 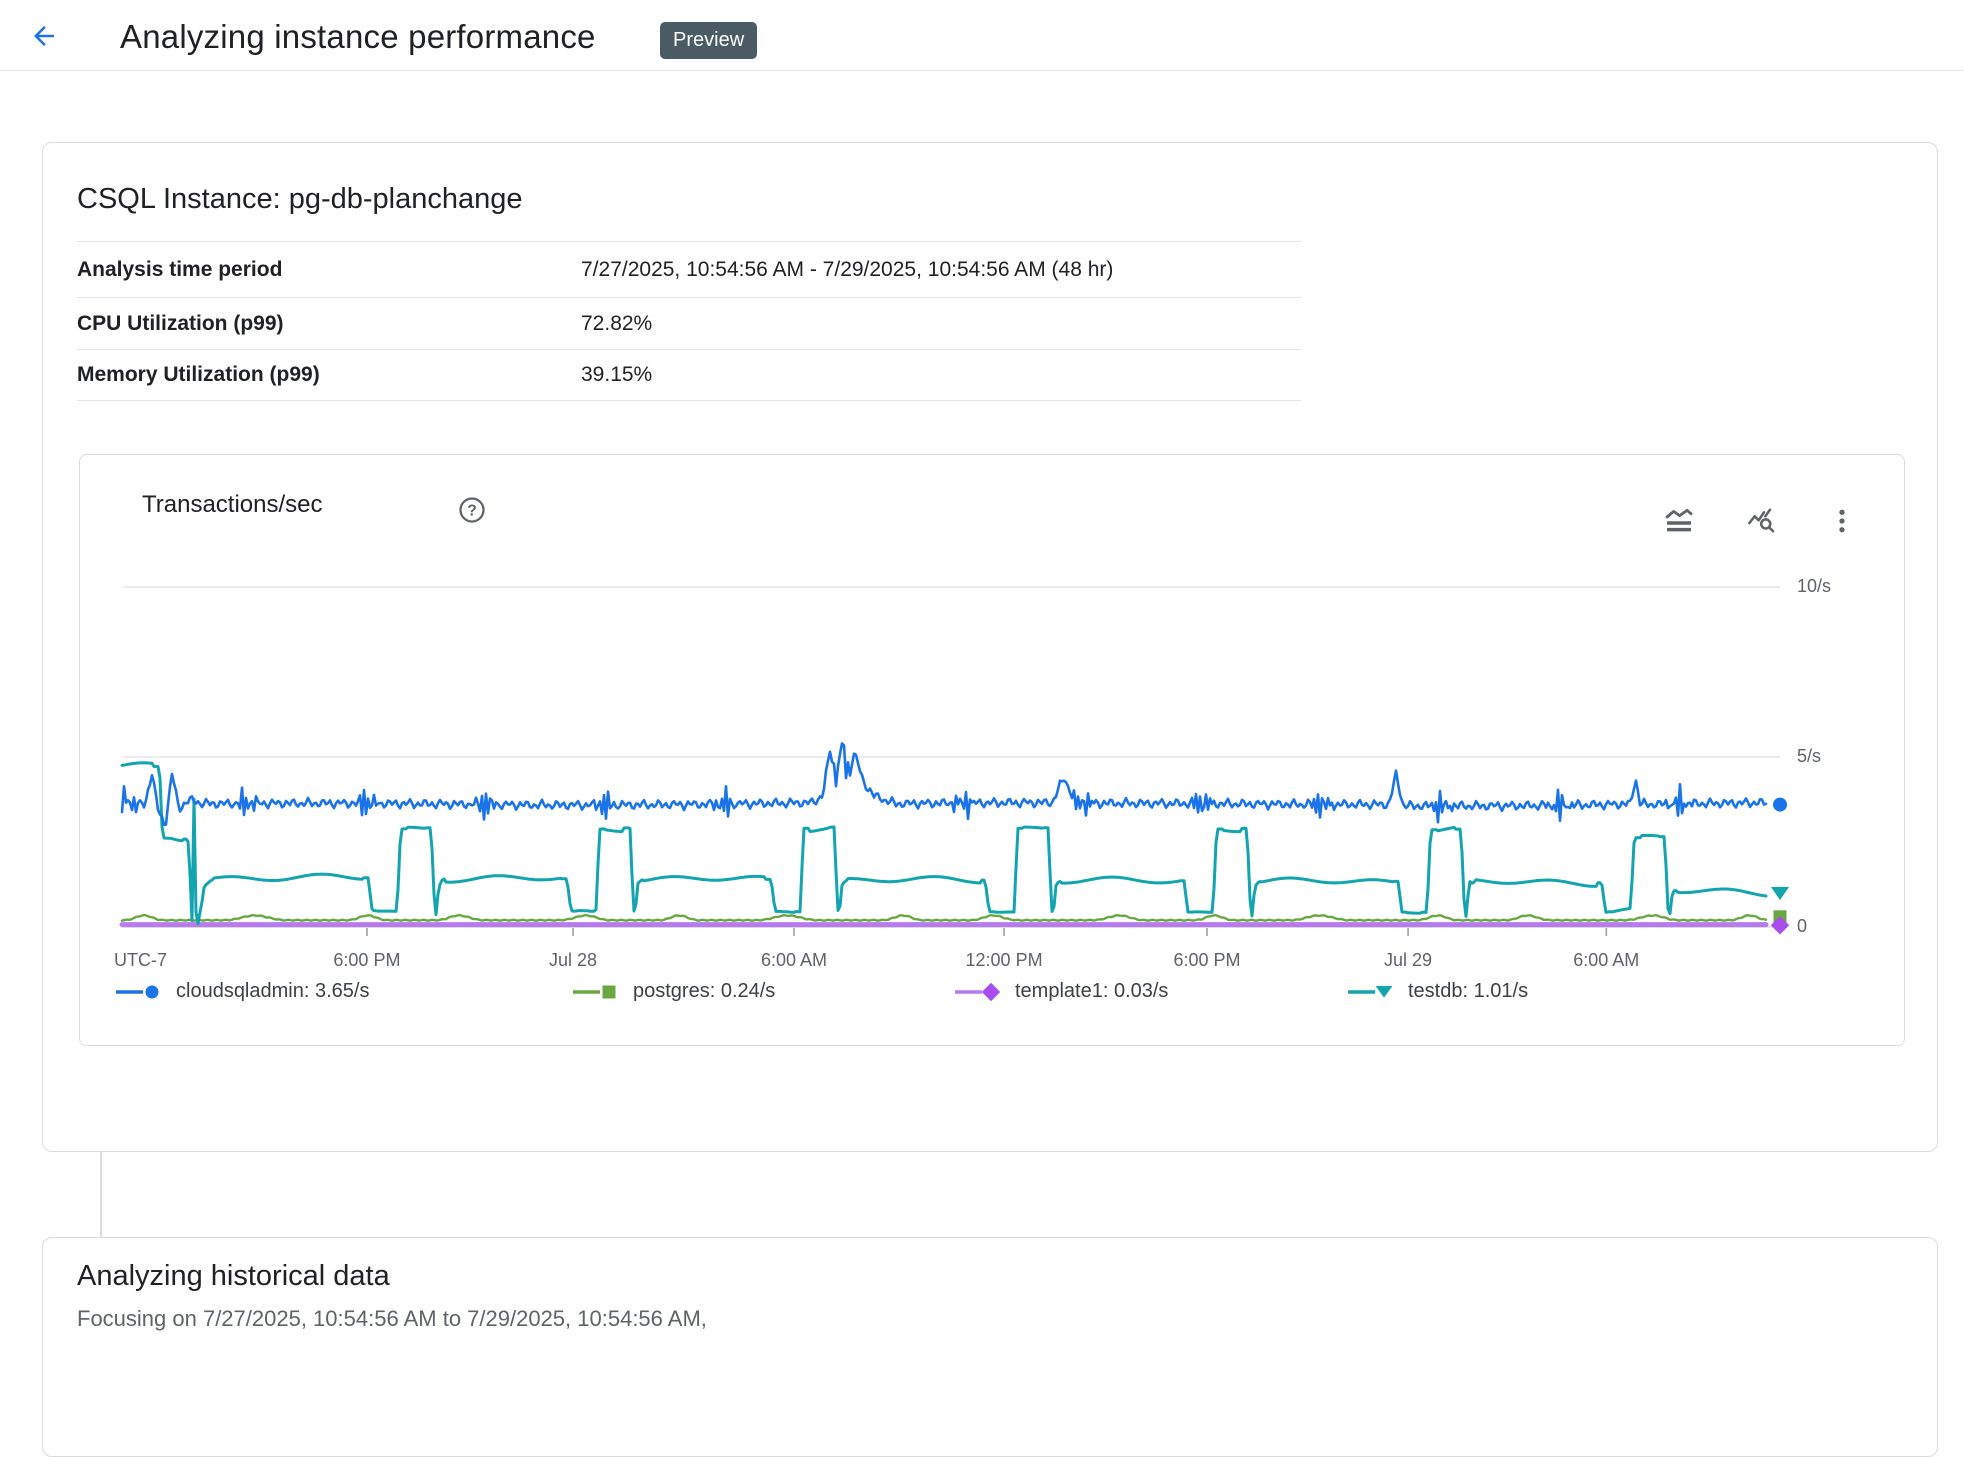 What do you see at coordinates (978, 991) in the screenshot?
I see `legend-marker-diamond-icon` at bounding box center [978, 991].